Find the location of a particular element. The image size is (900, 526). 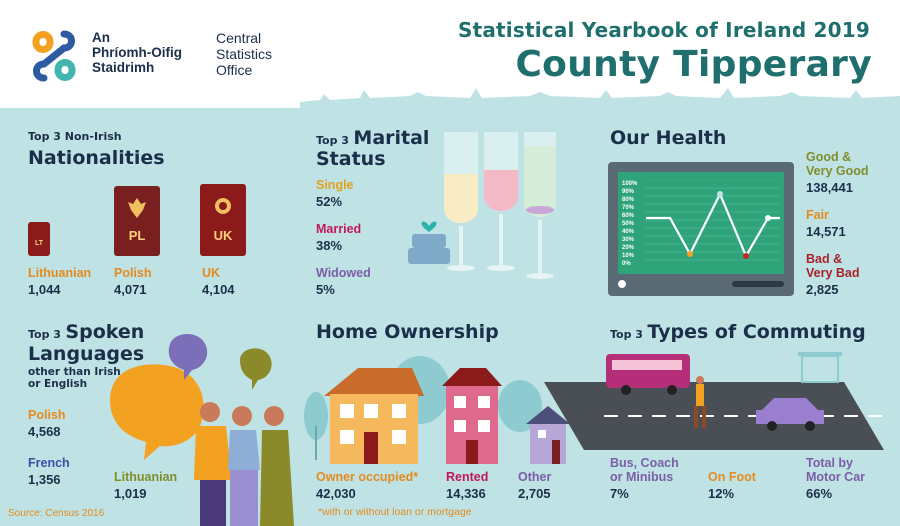

org-english-line: Office is located at coordinates (234, 70).